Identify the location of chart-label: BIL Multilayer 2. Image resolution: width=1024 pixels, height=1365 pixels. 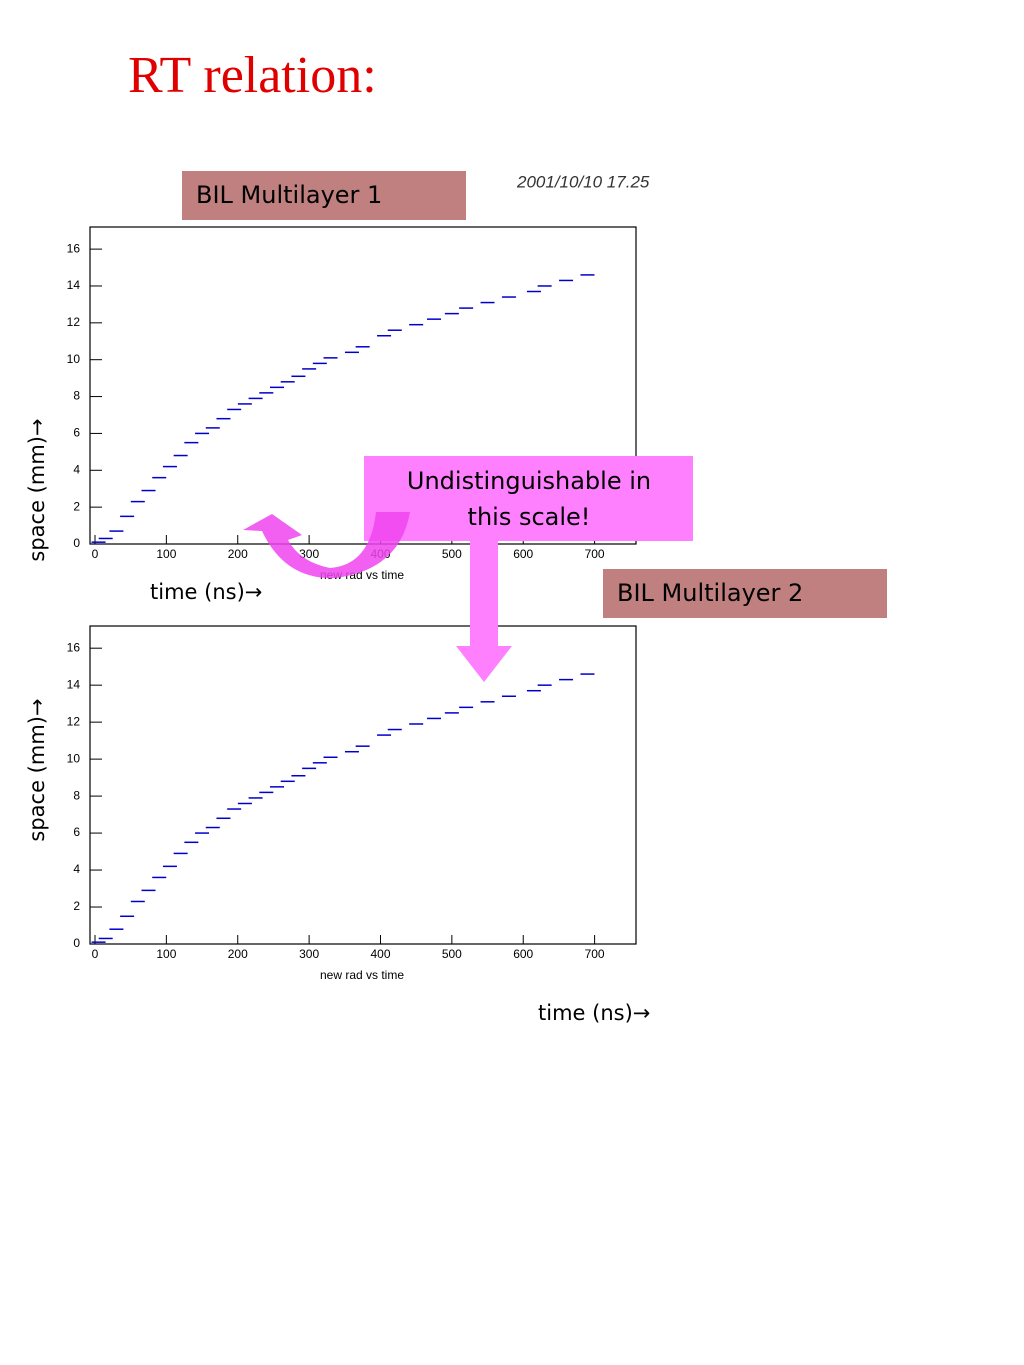
(710, 593).